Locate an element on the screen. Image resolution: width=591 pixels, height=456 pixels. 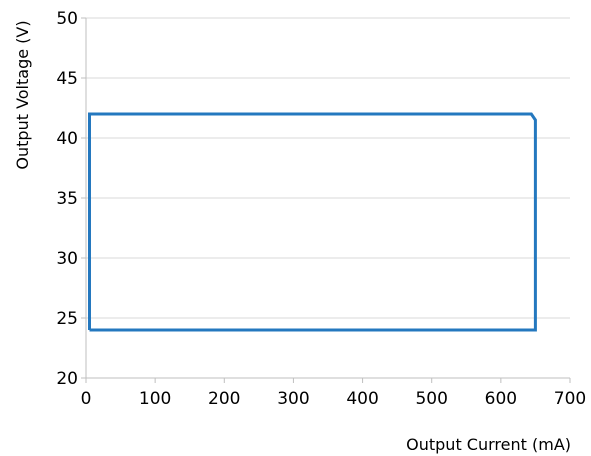
y-tick-label-50: 50 is located at coordinates (67, 19).